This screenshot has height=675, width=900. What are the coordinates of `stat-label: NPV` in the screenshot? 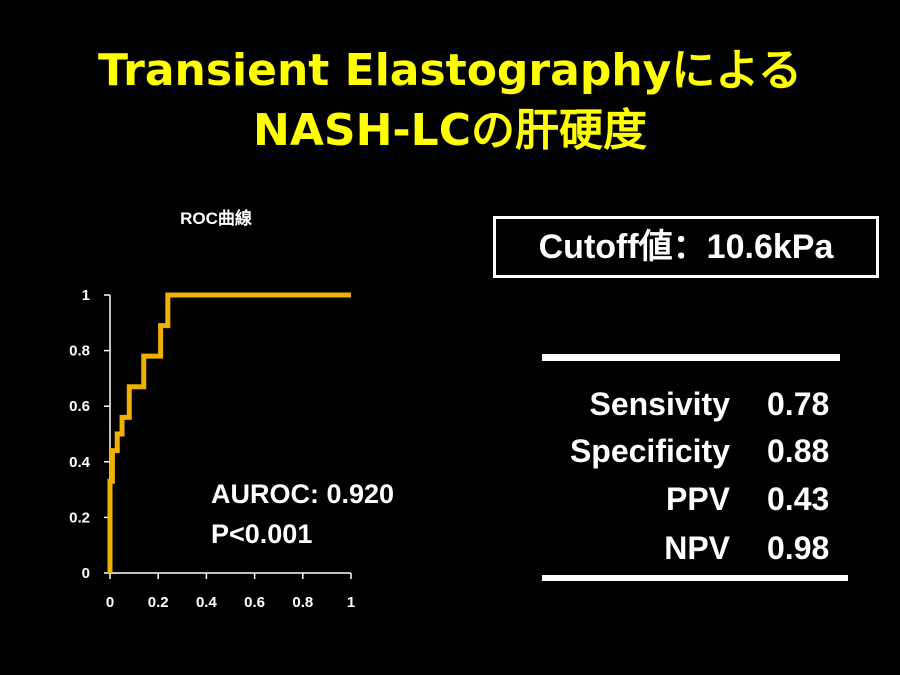 It's located at (697, 548).